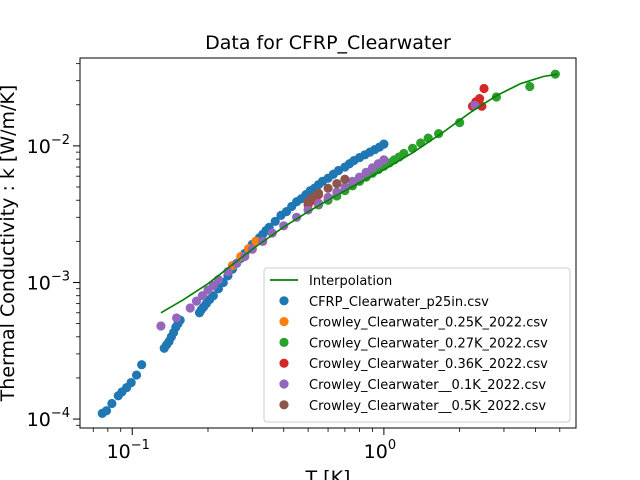 Image resolution: width=640 pixels, height=480 pixels. Describe the element at coordinates (427, 385) in the screenshot. I see `legend-label: Crowley_Clearwater__0.1K_2022.csv` at that location.